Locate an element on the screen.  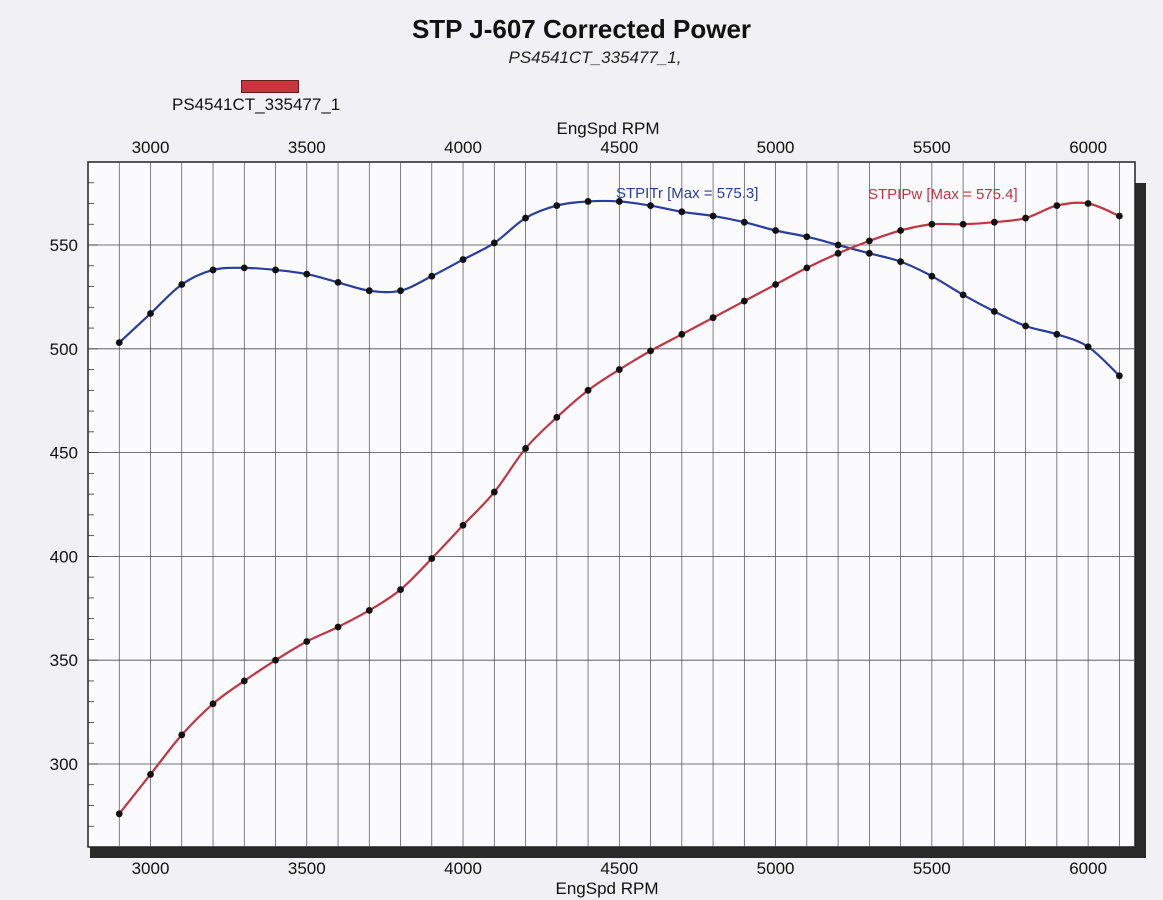
series-annotation-power: STPIPw [Max = 575.4] is located at coordinates (943, 194).